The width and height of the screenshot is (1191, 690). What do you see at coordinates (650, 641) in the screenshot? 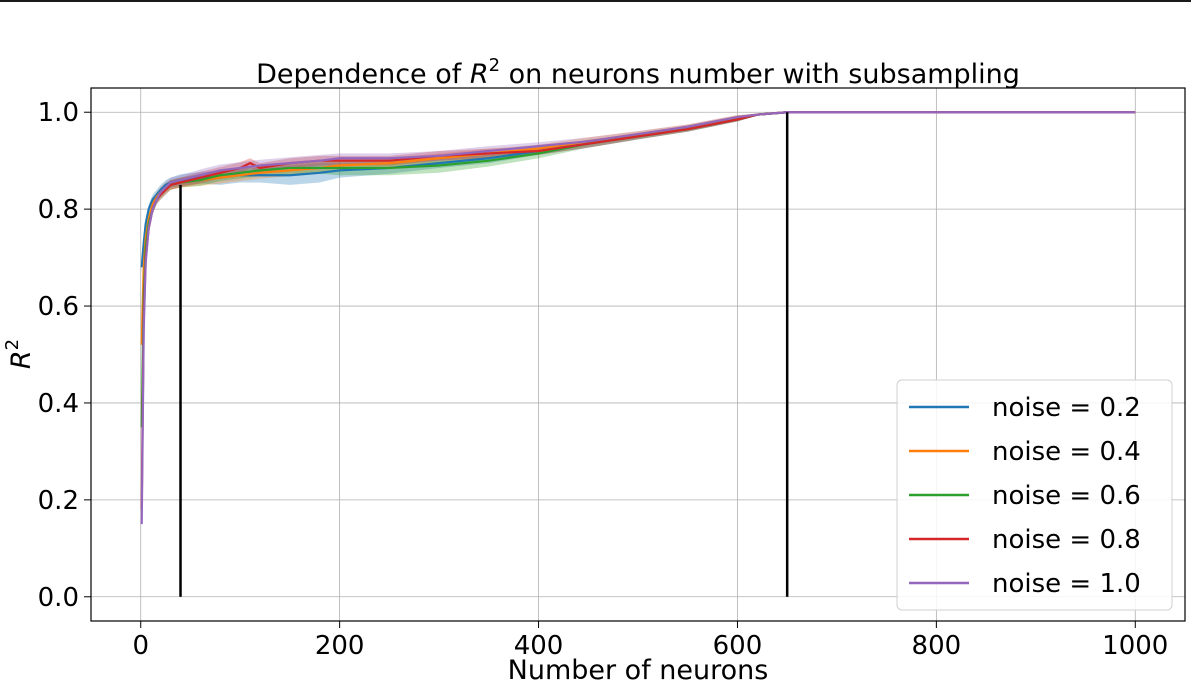
I see `x-axis-ticks: 0 200 400 600 800 1000` at bounding box center [650, 641].